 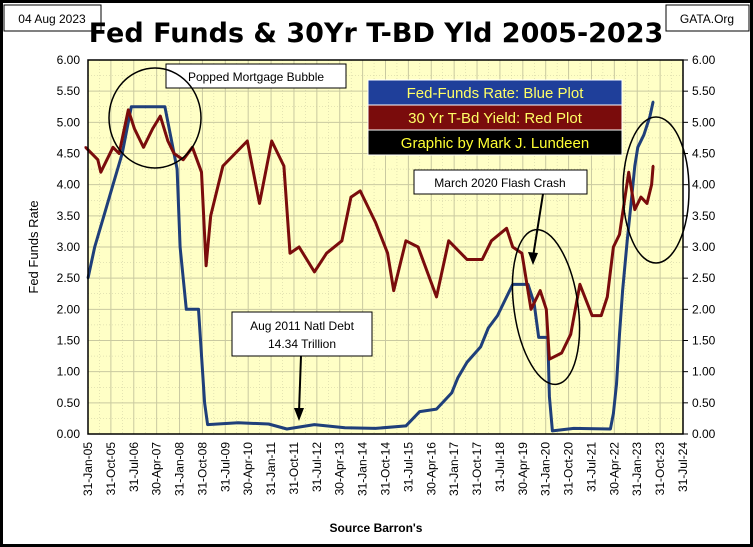 What do you see at coordinates (69, 185) in the screenshot?
I see `y-tick-label-left: 4.00` at bounding box center [69, 185].